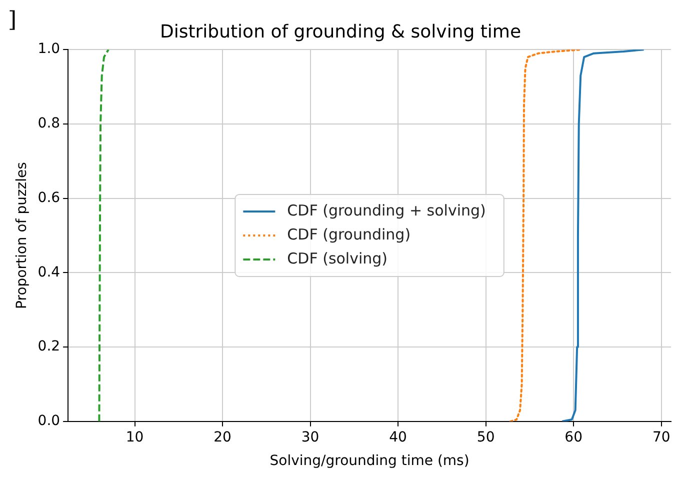  I want to click on x-tick-label: 10, so click(135, 437).